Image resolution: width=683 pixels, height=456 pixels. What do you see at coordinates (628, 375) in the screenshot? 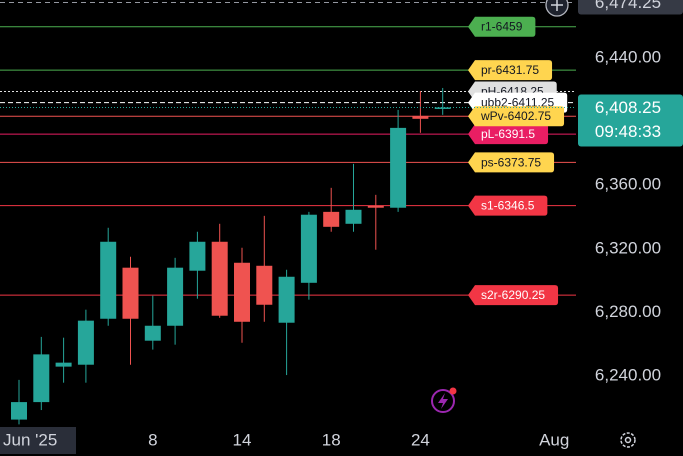
I see `y-tick-label: 6,240.00` at bounding box center [628, 375].